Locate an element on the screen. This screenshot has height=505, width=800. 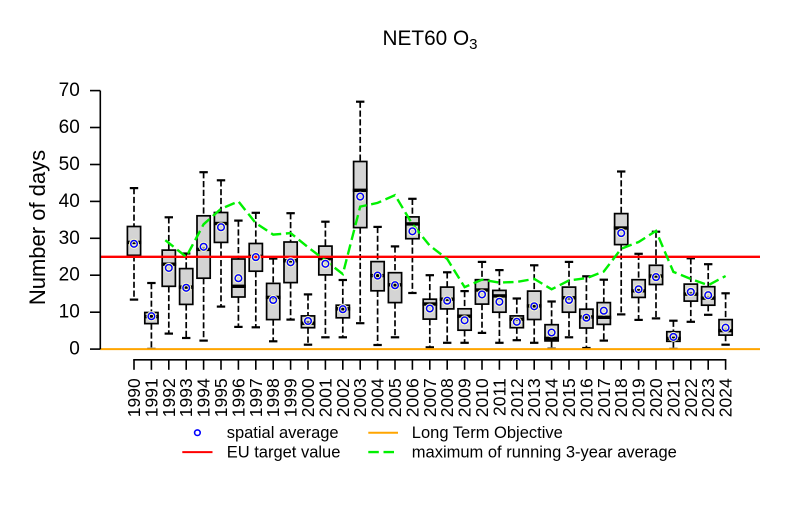
svg-text: 2009 is located at coordinates (465, 397).